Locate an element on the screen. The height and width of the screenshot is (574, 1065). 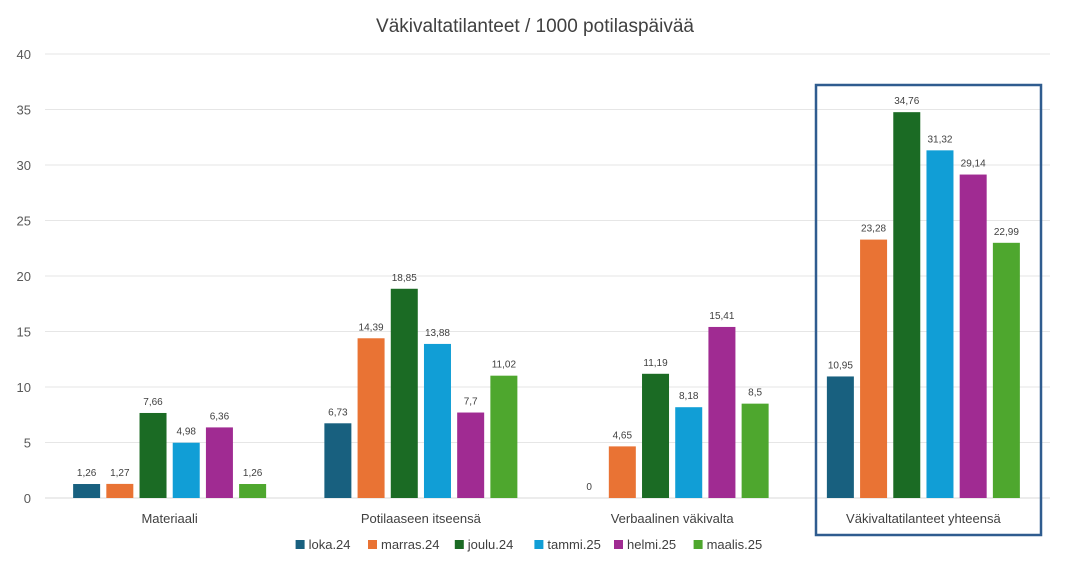
chart-title: Väkivaltatilanteet / 1000 potilaspäivää is located at coordinates (535, 26).